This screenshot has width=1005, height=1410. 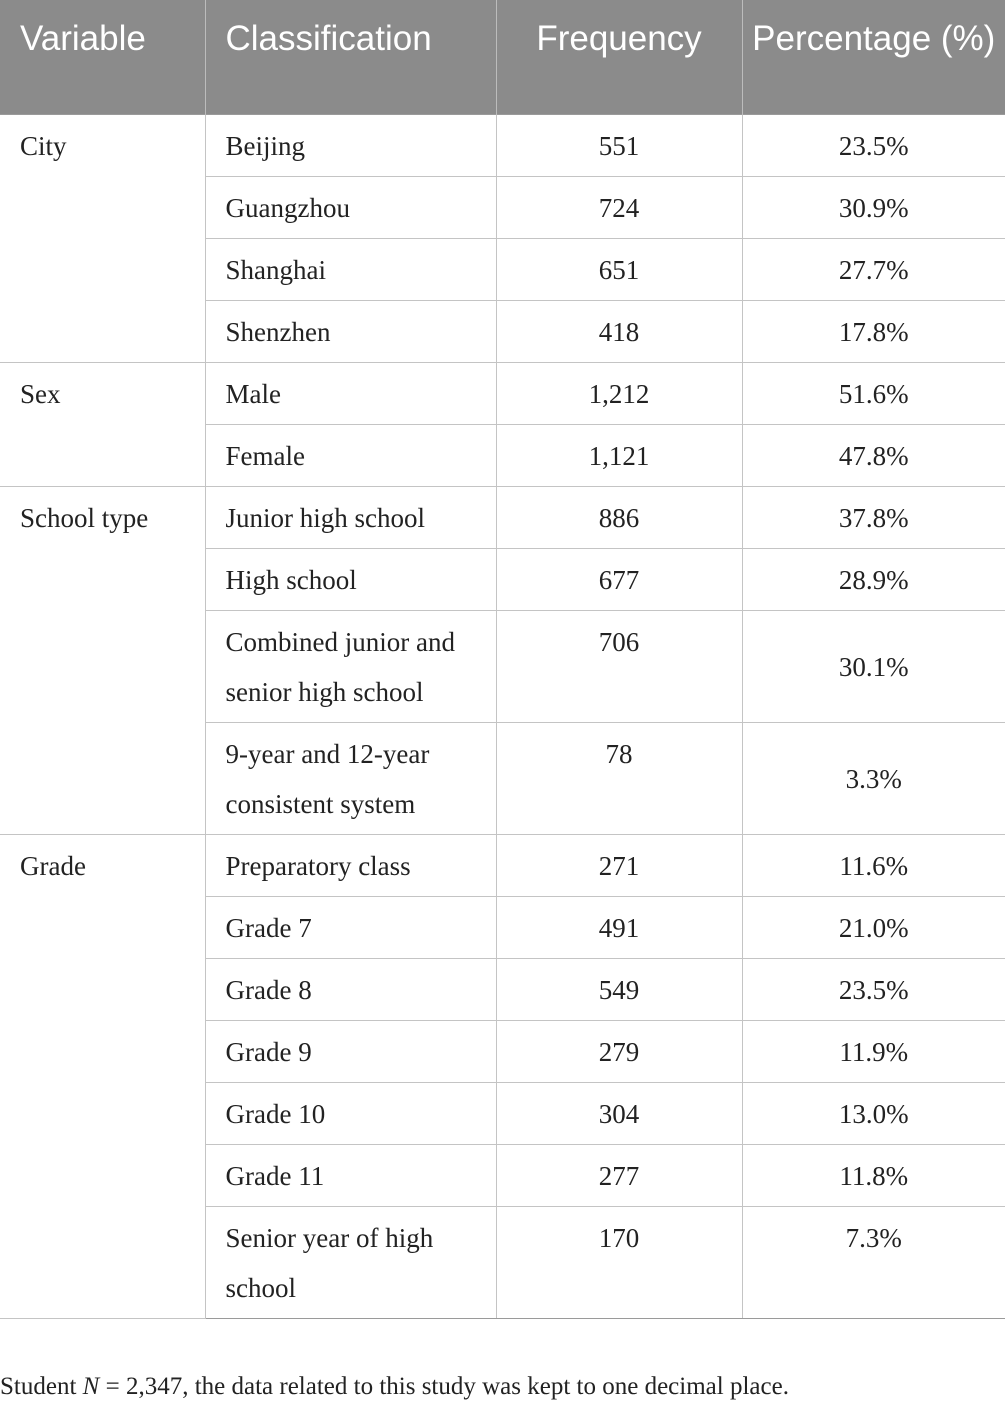 I want to click on table-row: Shanghai 651 27.7%, so click(x=502, y=269).